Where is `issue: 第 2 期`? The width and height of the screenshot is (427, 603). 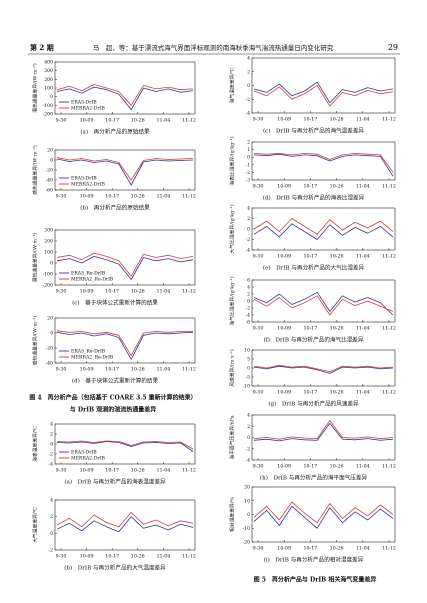
issue: 第 2 期 is located at coordinates (42, 47).